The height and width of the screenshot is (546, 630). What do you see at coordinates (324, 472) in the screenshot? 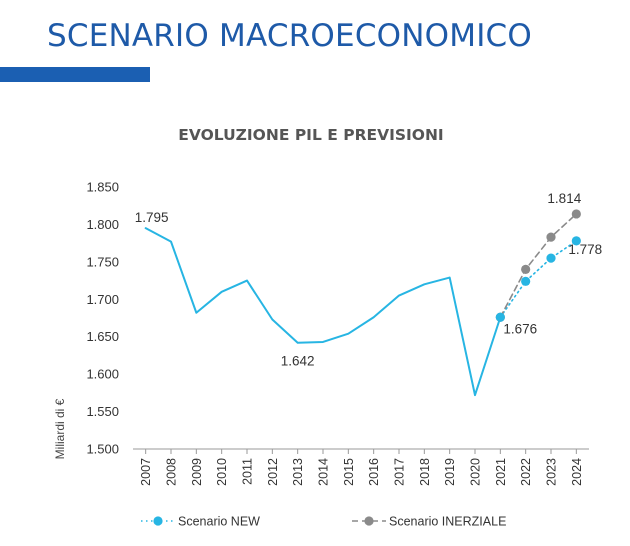
I see `x-tick-label: 2014` at bounding box center [324, 472].